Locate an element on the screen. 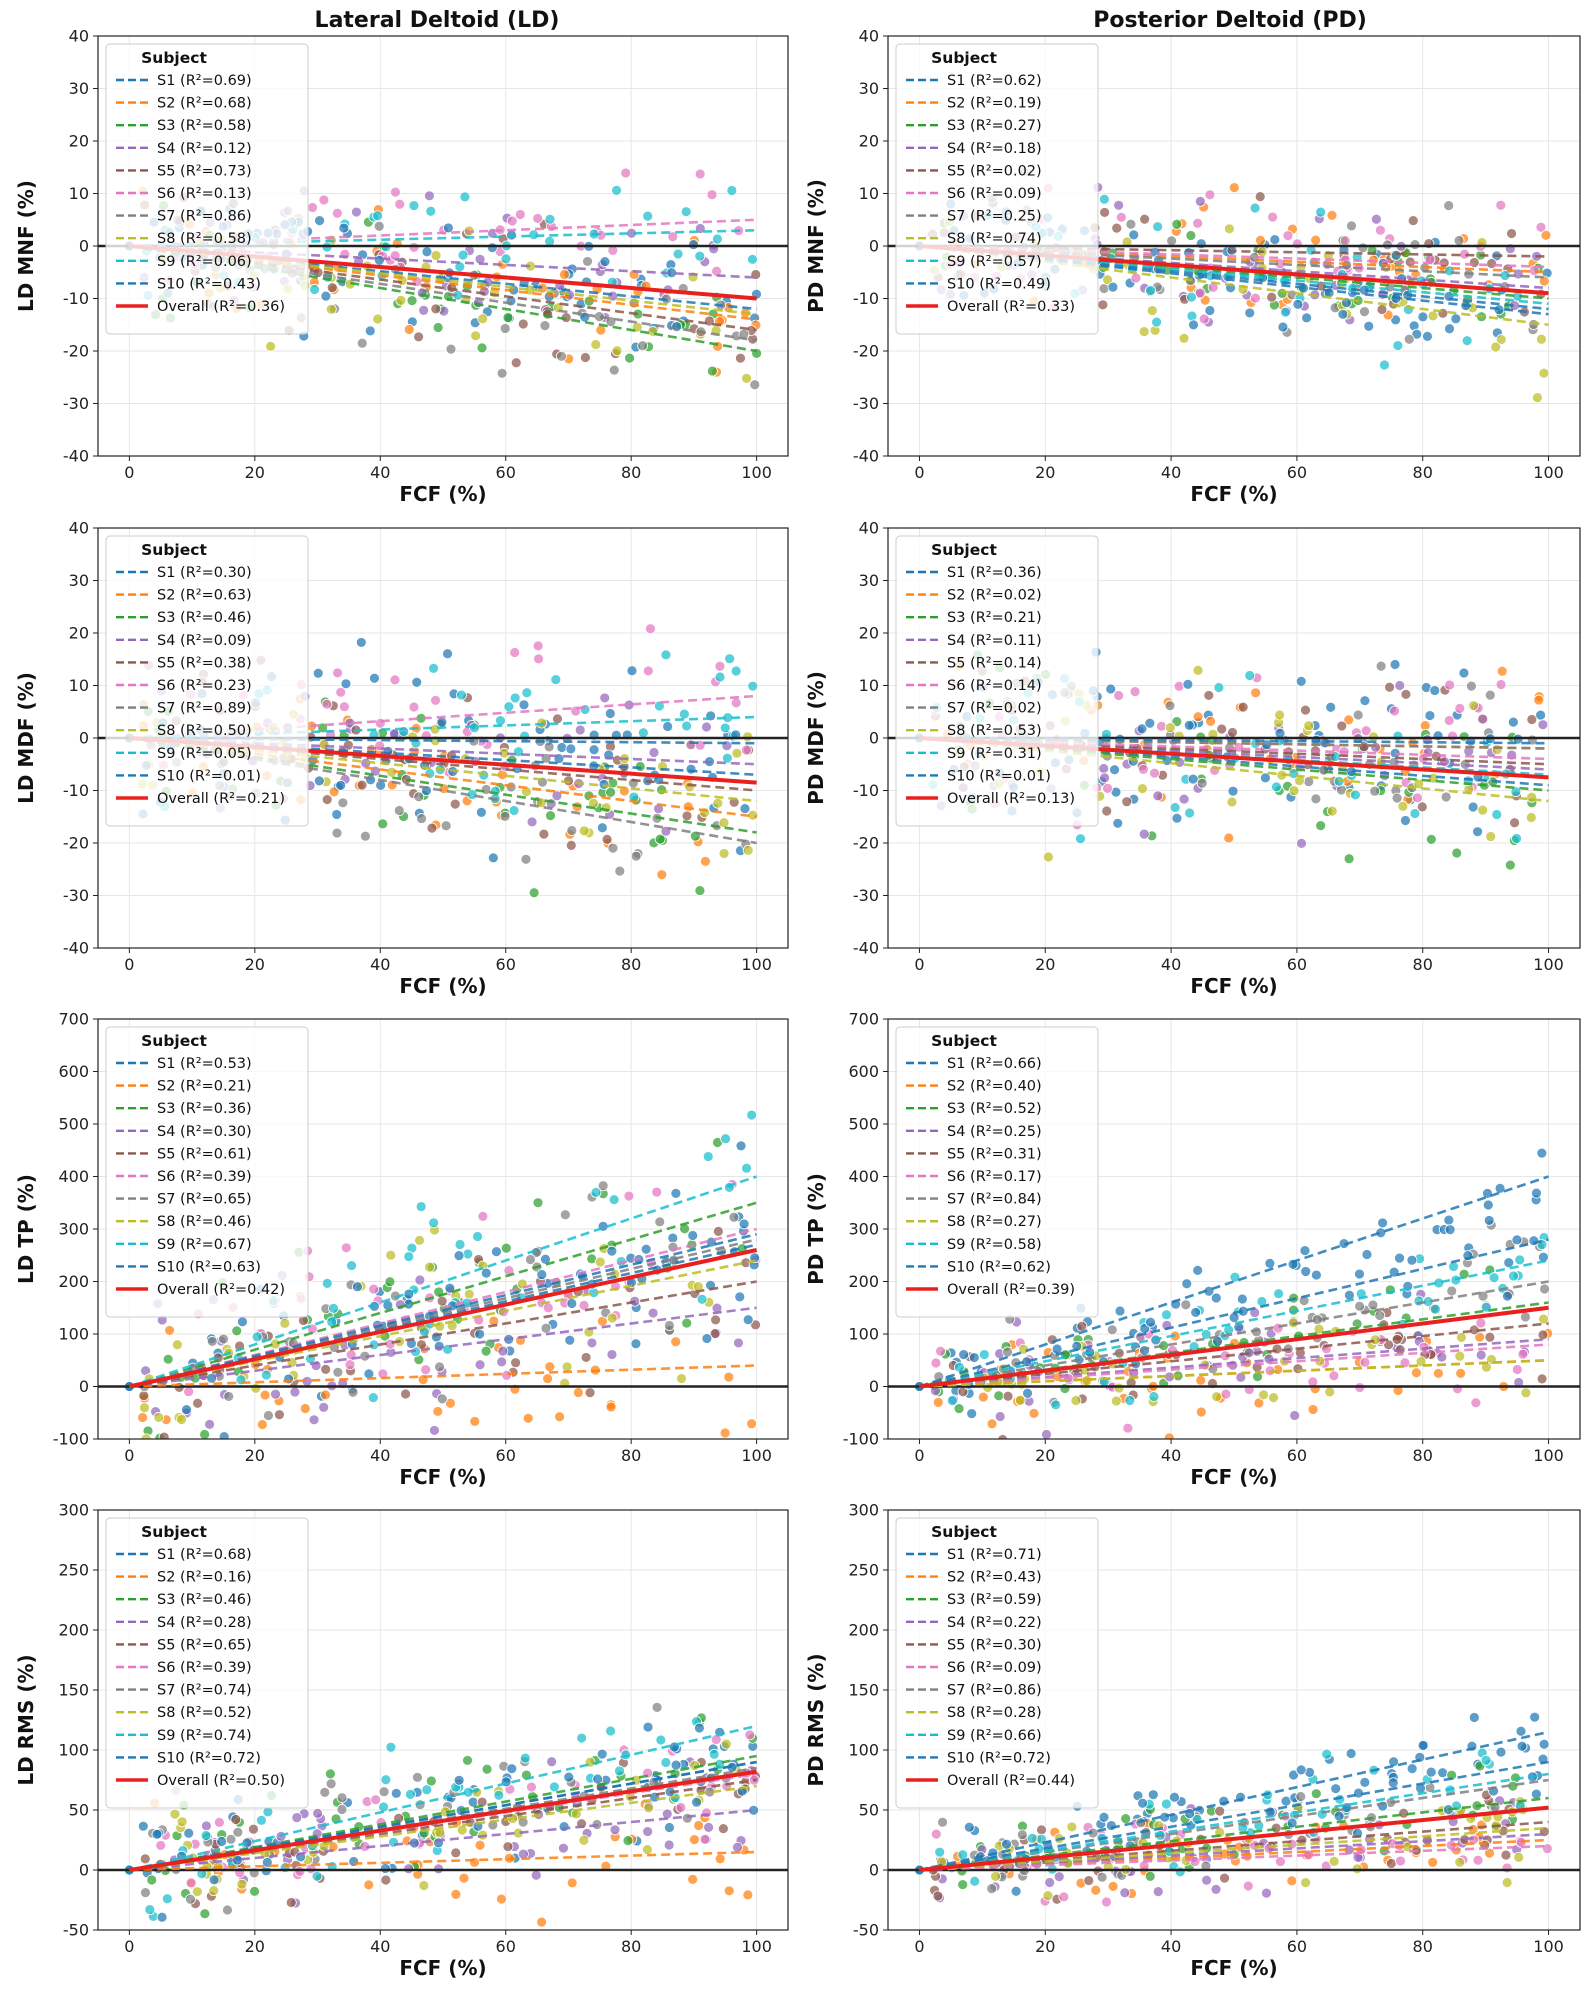 The image size is (1590, 1990). panel-ld-tp-fit-s6 is located at coordinates (443, 1307).